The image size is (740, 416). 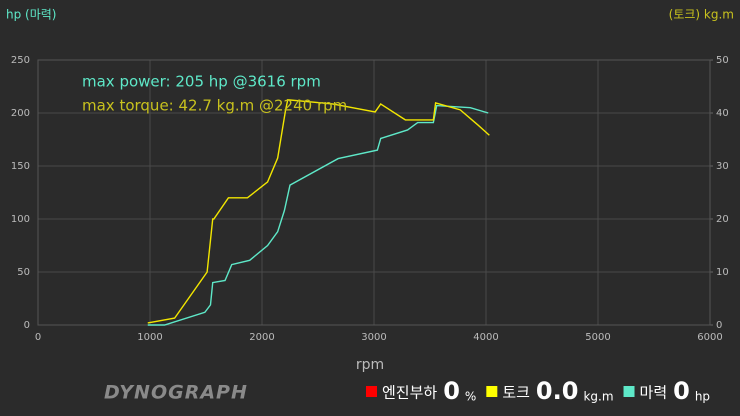 What do you see at coordinates (701, 15) in the screenshot?
I see `y2-axis-label: (토크) kg.m` at bounding box center [701, 15].